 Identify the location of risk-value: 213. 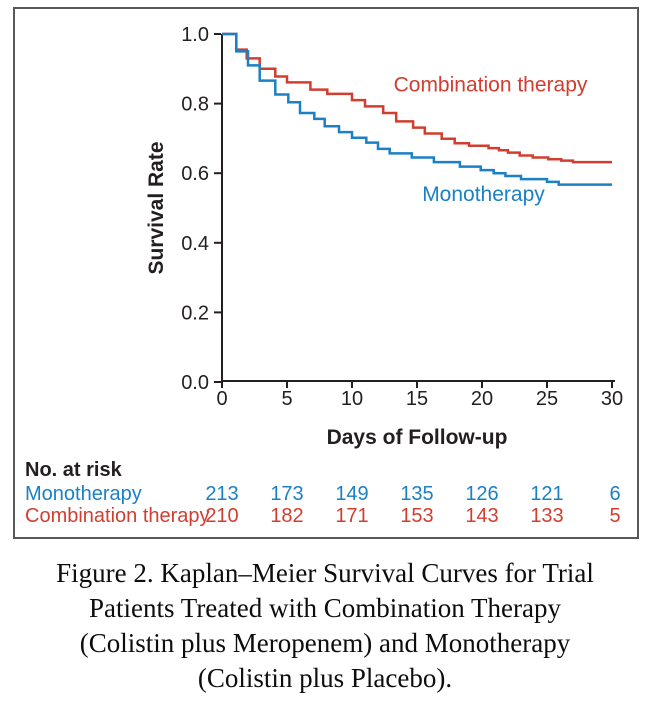
(222, 494).